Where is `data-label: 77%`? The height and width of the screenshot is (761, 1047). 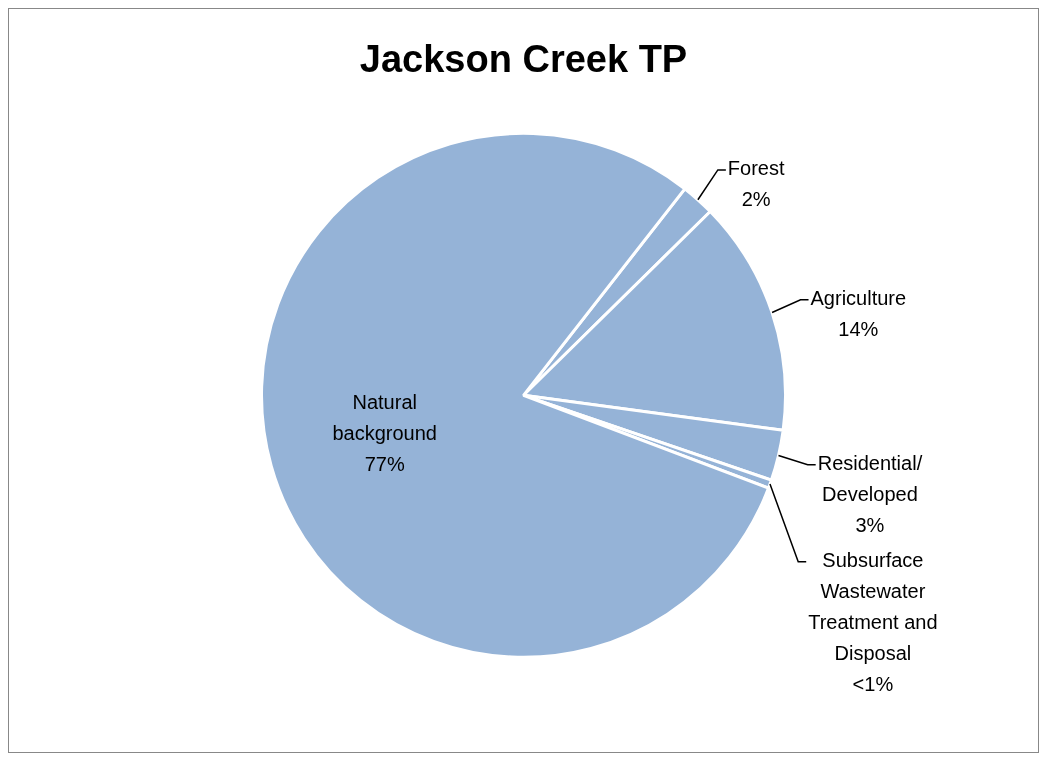
data-label: 77% is located at coordinates (384, 463).